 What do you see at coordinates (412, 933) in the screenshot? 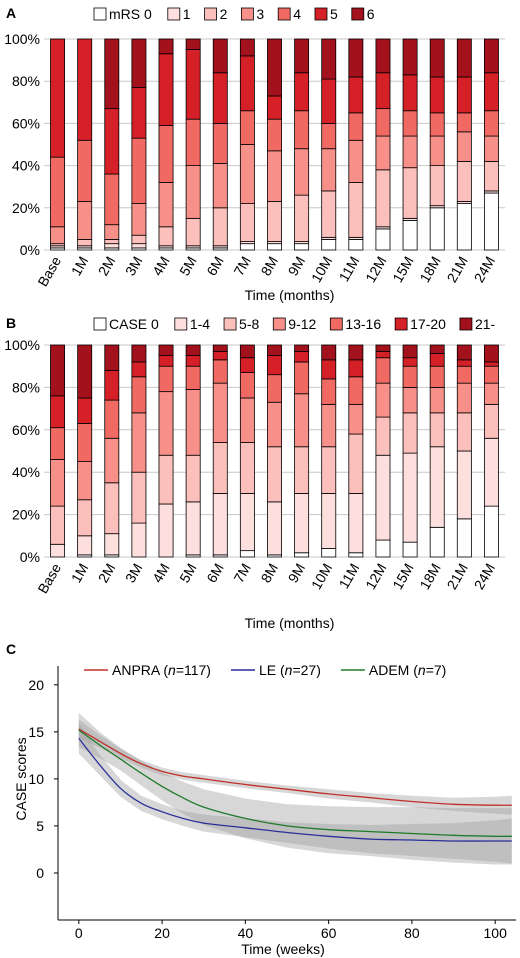
I see `x-tick-label: 80` at bounding box center [412, 933].